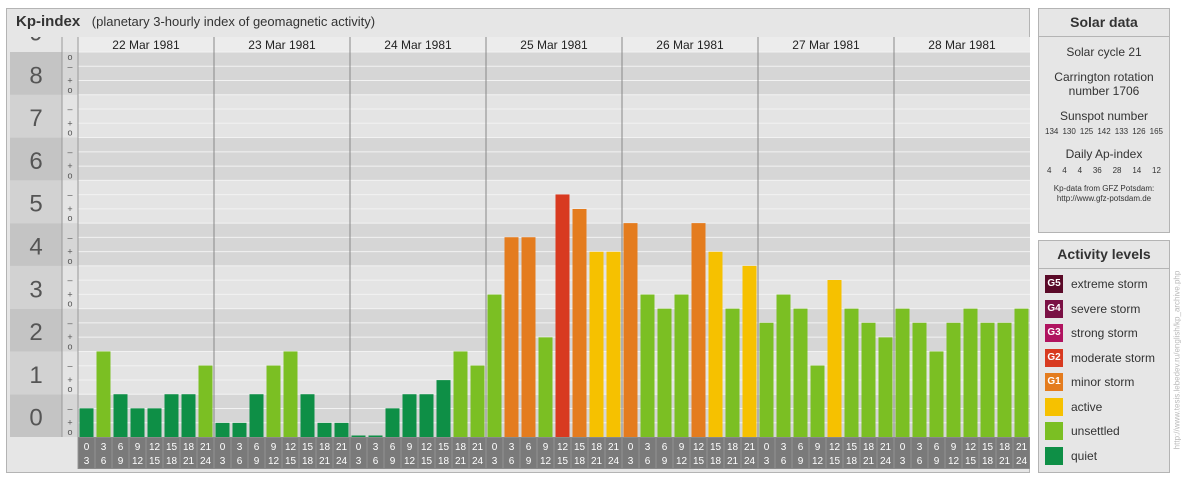 The width and height of the screenshot is (1184, 480). What do you see at coordinates (427, 447) in the screenshot?
I see `interval-start-label: 12` at bounding box center [427, 447].